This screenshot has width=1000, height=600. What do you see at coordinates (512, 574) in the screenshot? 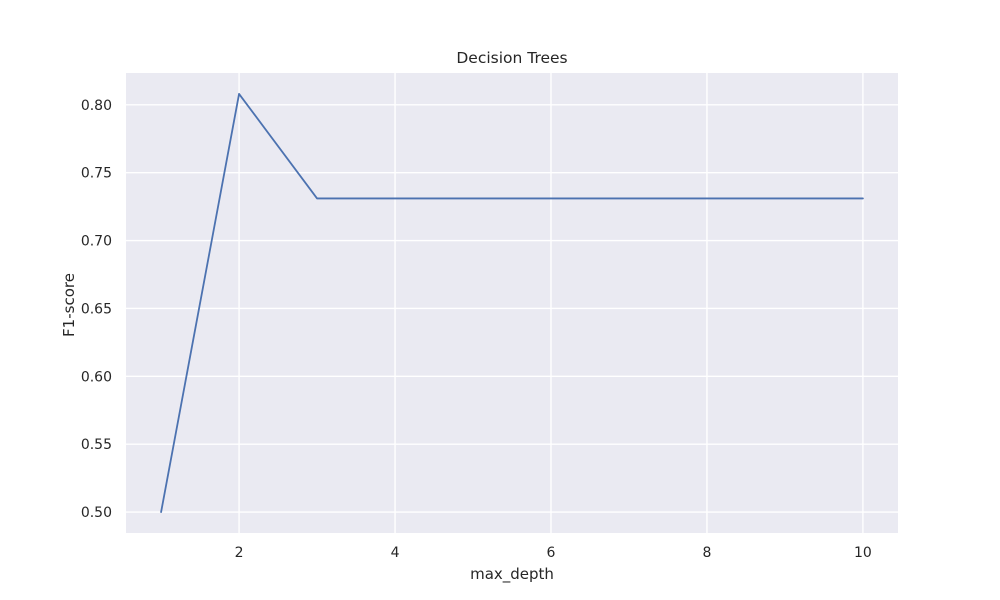
I see `x-axis-label: max_depth` at bounding box center [512, 574].